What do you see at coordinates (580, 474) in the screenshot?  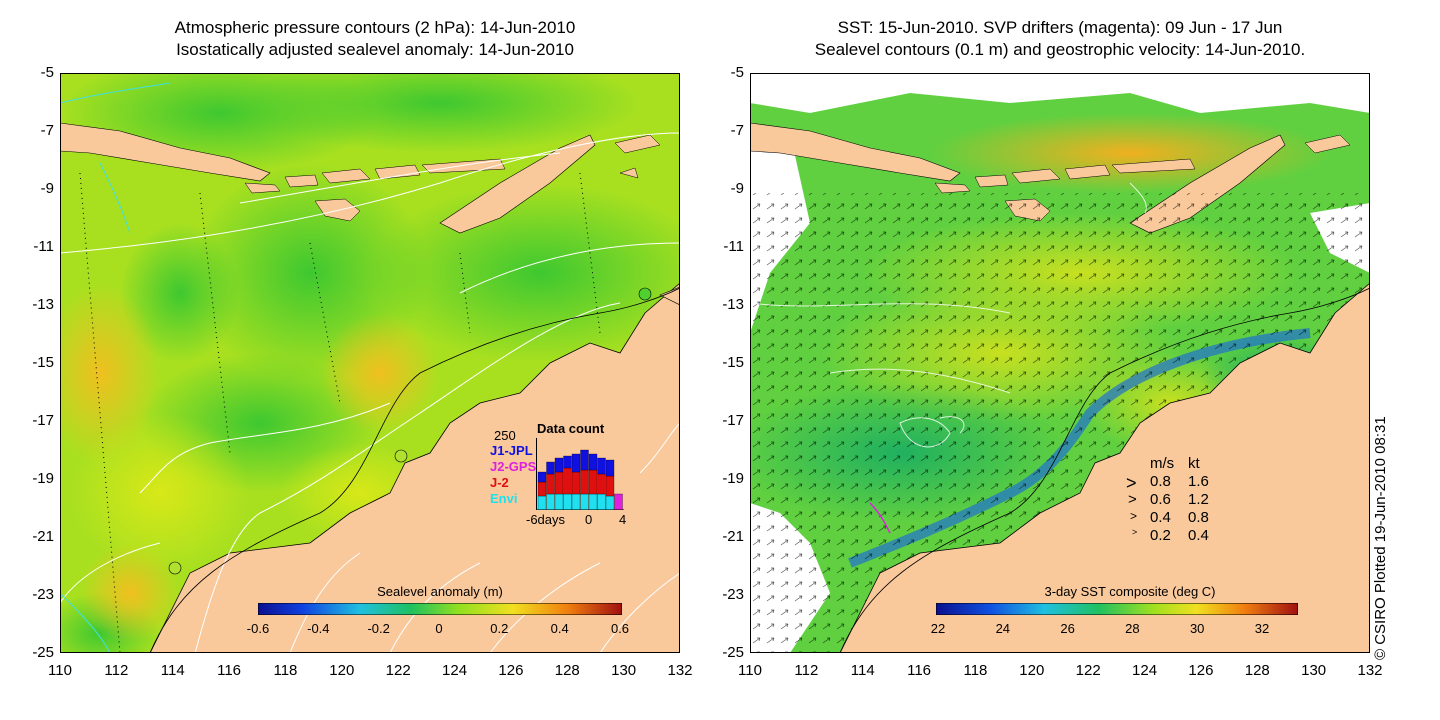 I see `data-count-chart` at bounding box center [580, 474].